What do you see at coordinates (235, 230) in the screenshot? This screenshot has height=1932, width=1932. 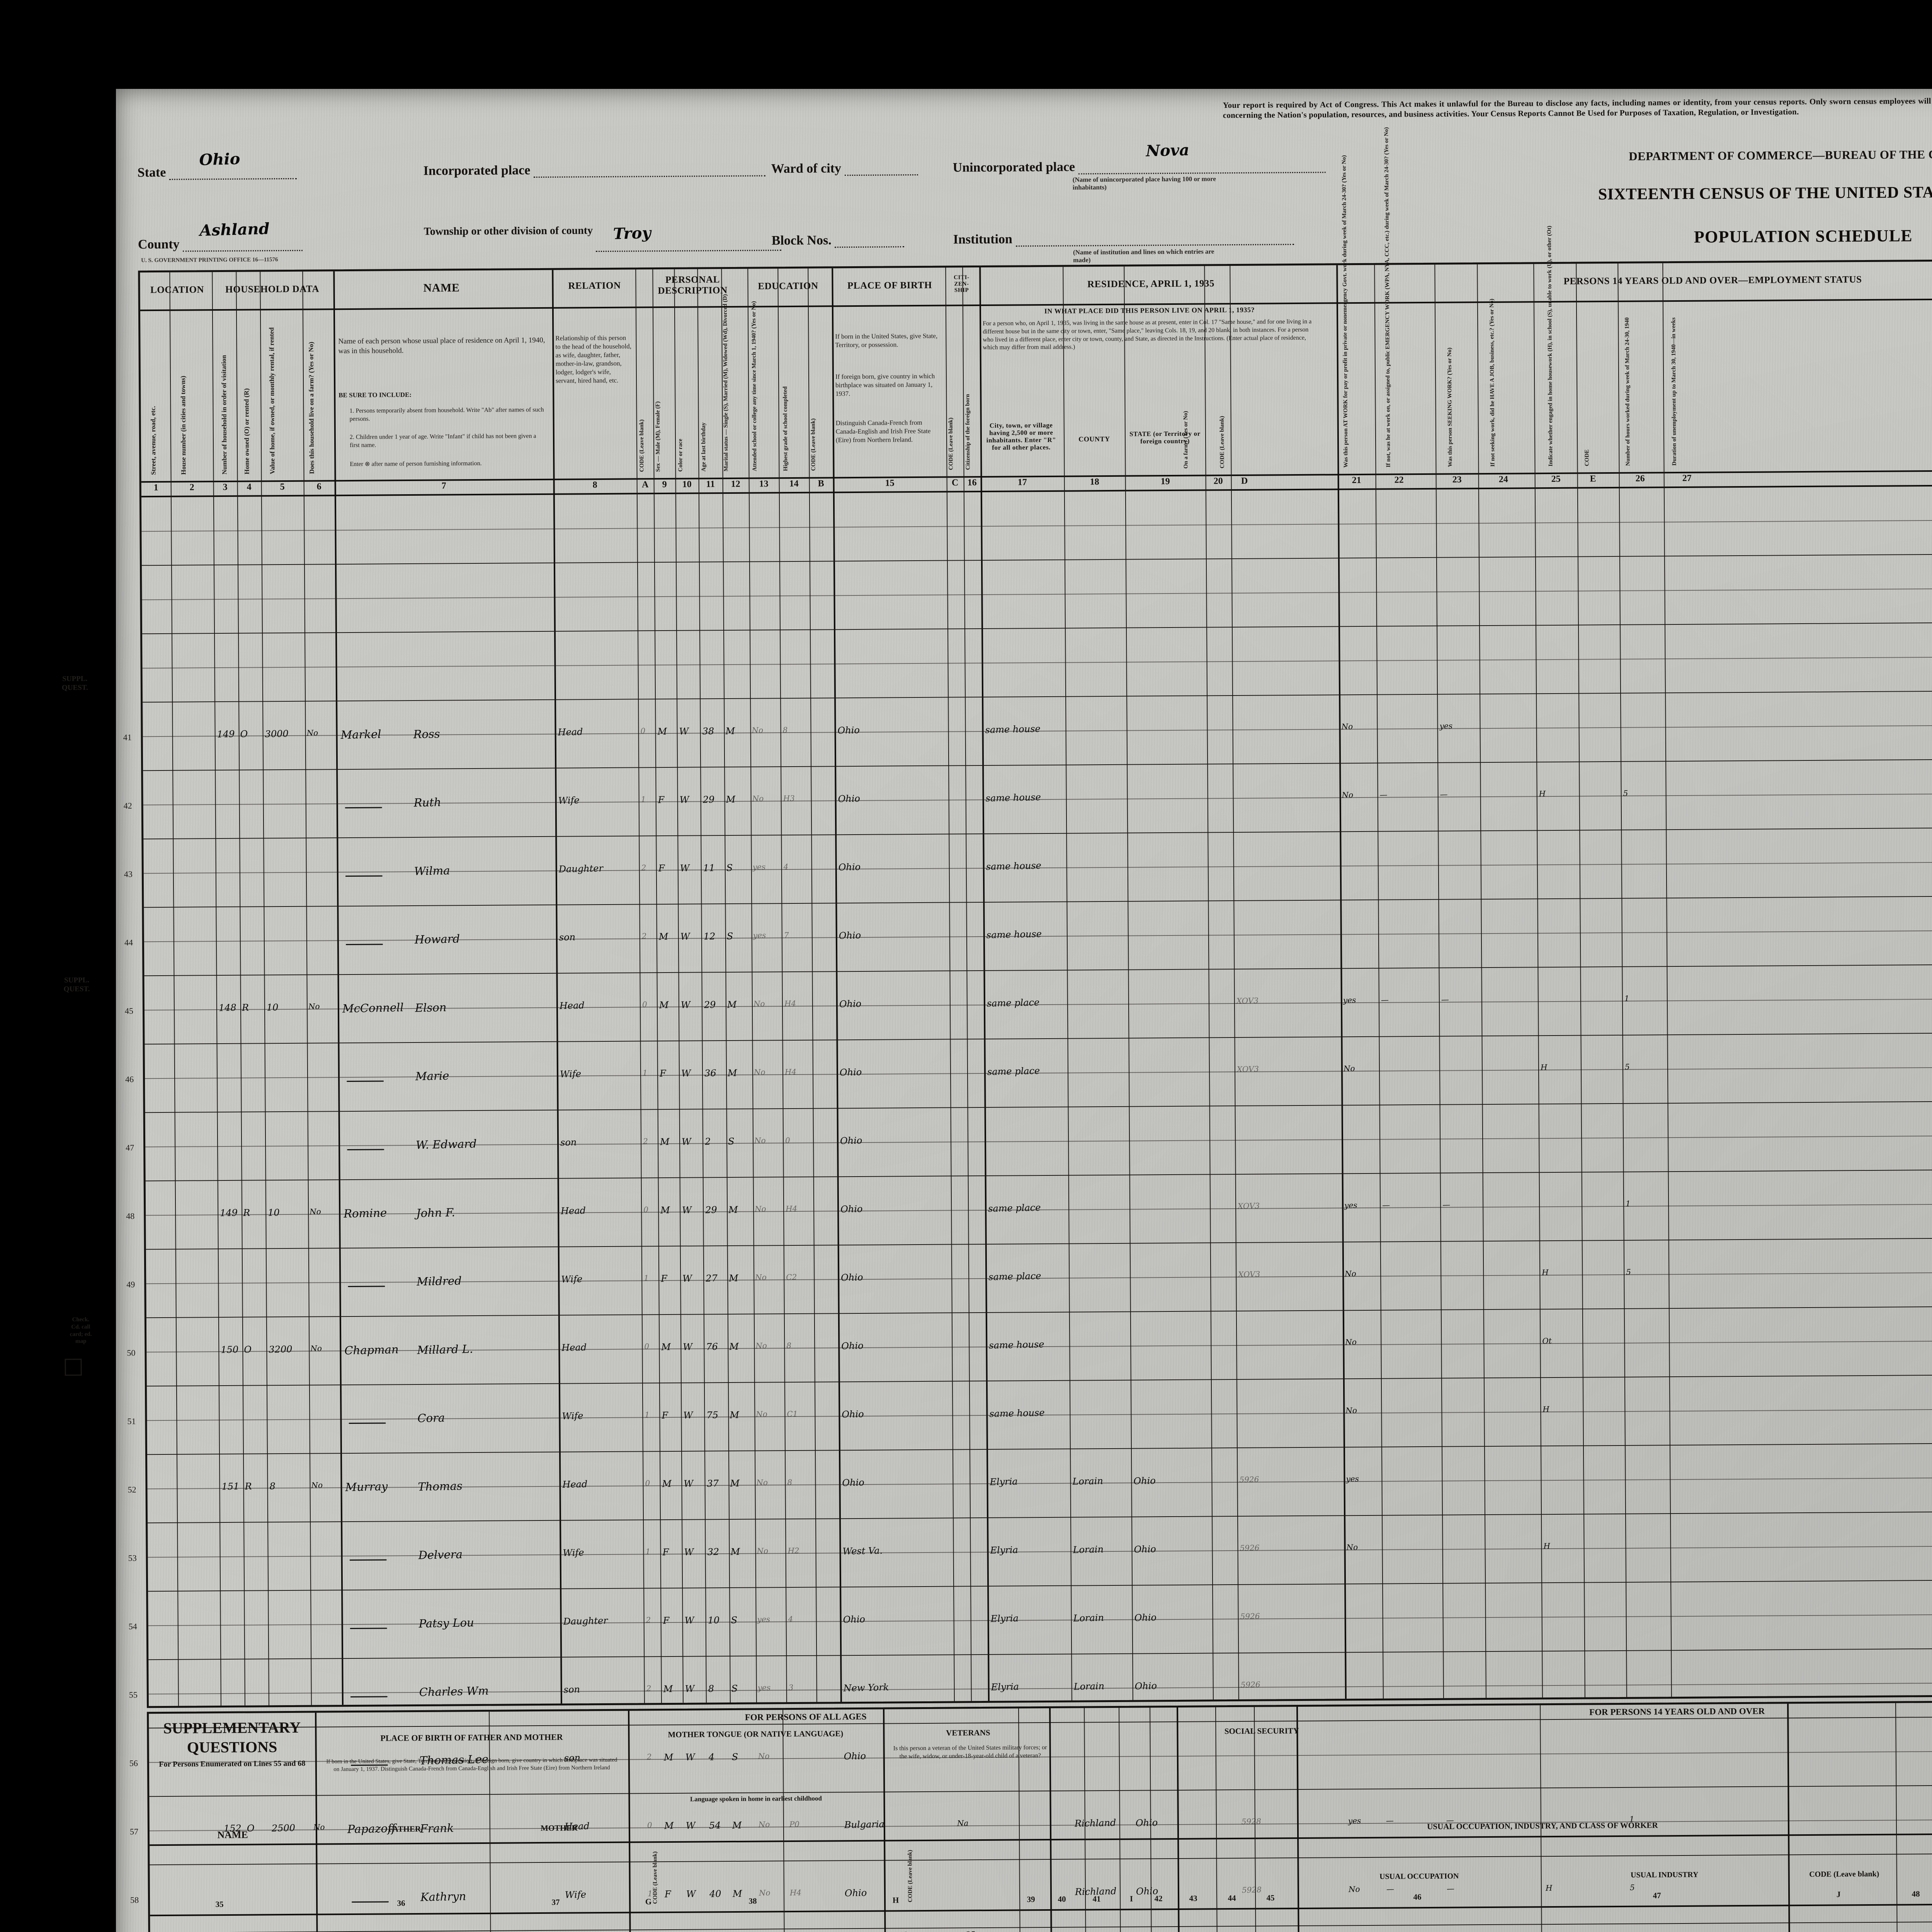 I see `county-value: Ashland` at bounding box center [235, 230].